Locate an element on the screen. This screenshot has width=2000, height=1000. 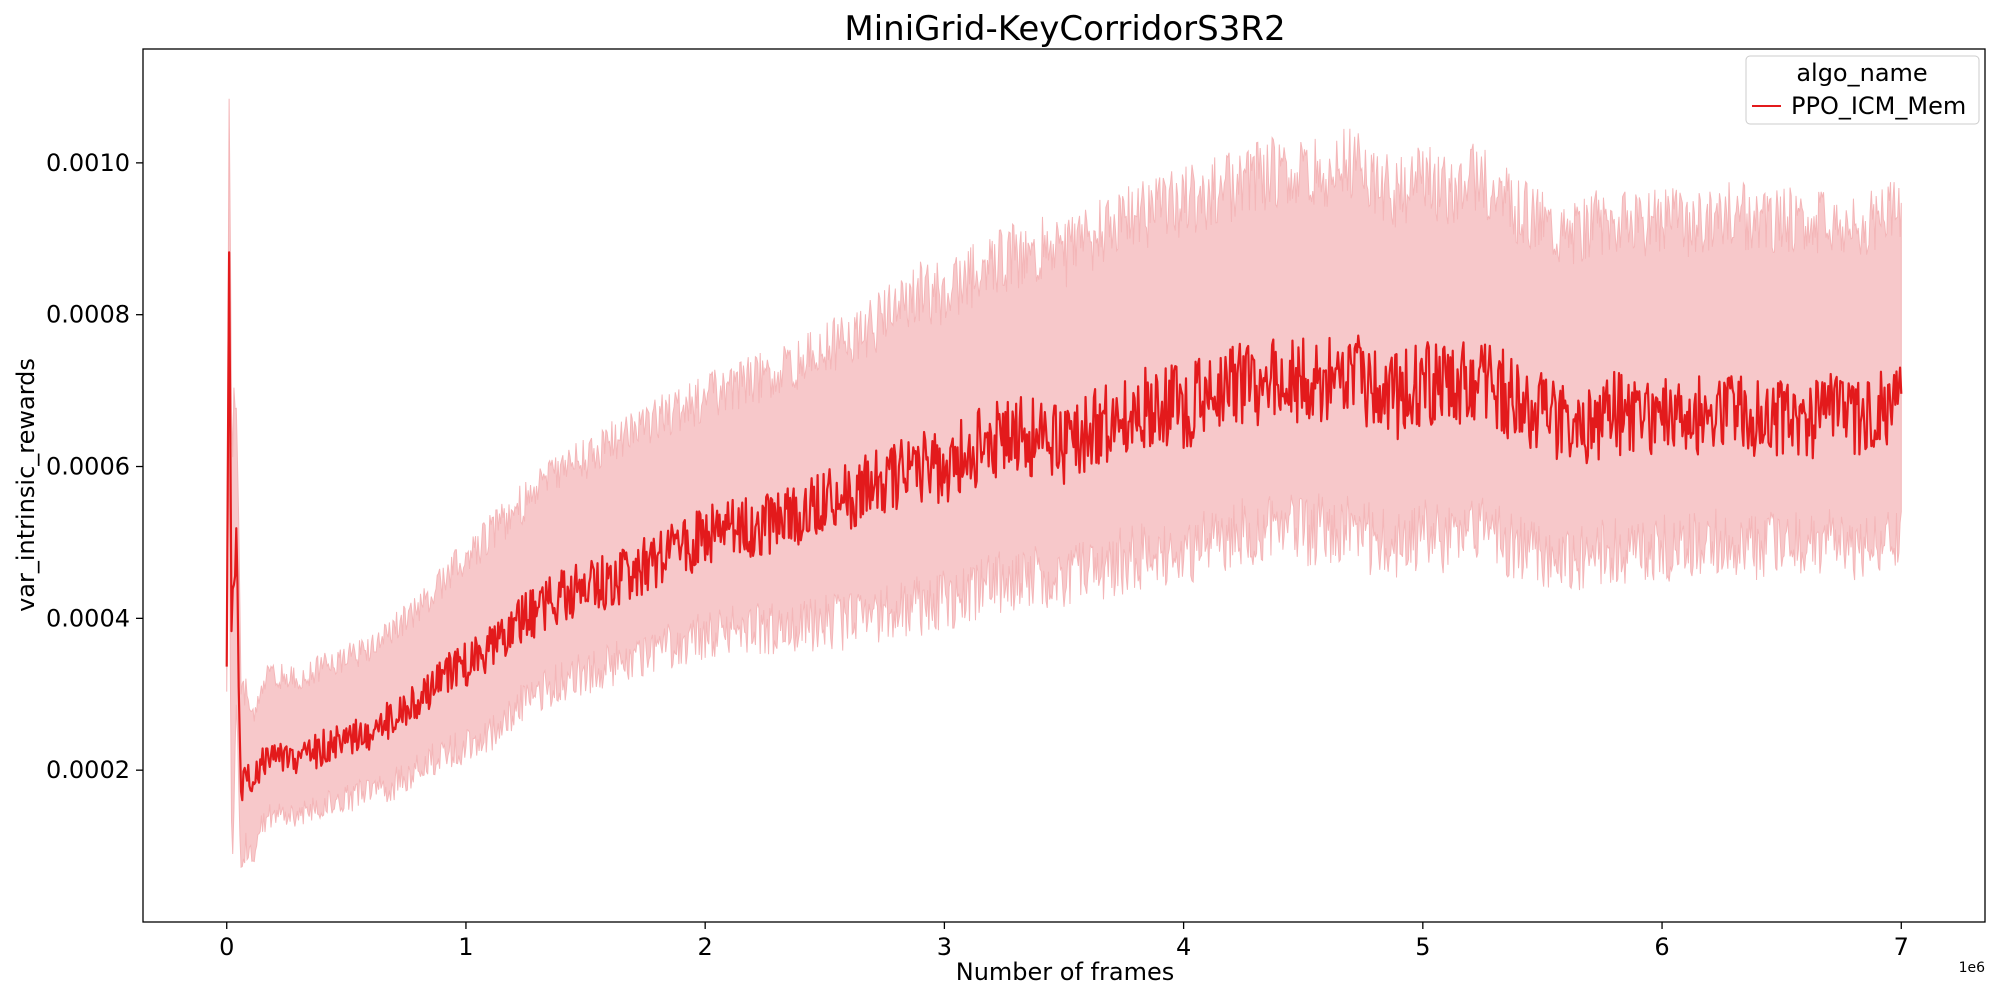
x-axis: 0 1 2 3 4 5 6 7 is located at coordinates (1064, 941).